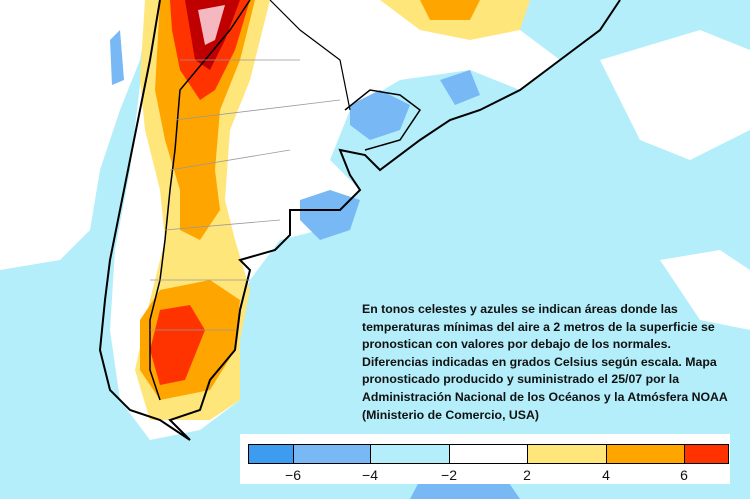  Describe the element at coordinates (293, 475) in the screenshot. I see `legend-tick: −6` at that location.